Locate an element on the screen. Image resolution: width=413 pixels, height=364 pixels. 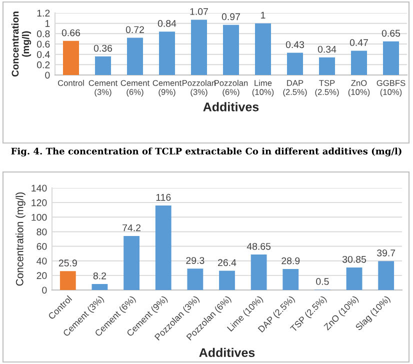
y-tick-label: 80 is located at coordinates (41, 232).